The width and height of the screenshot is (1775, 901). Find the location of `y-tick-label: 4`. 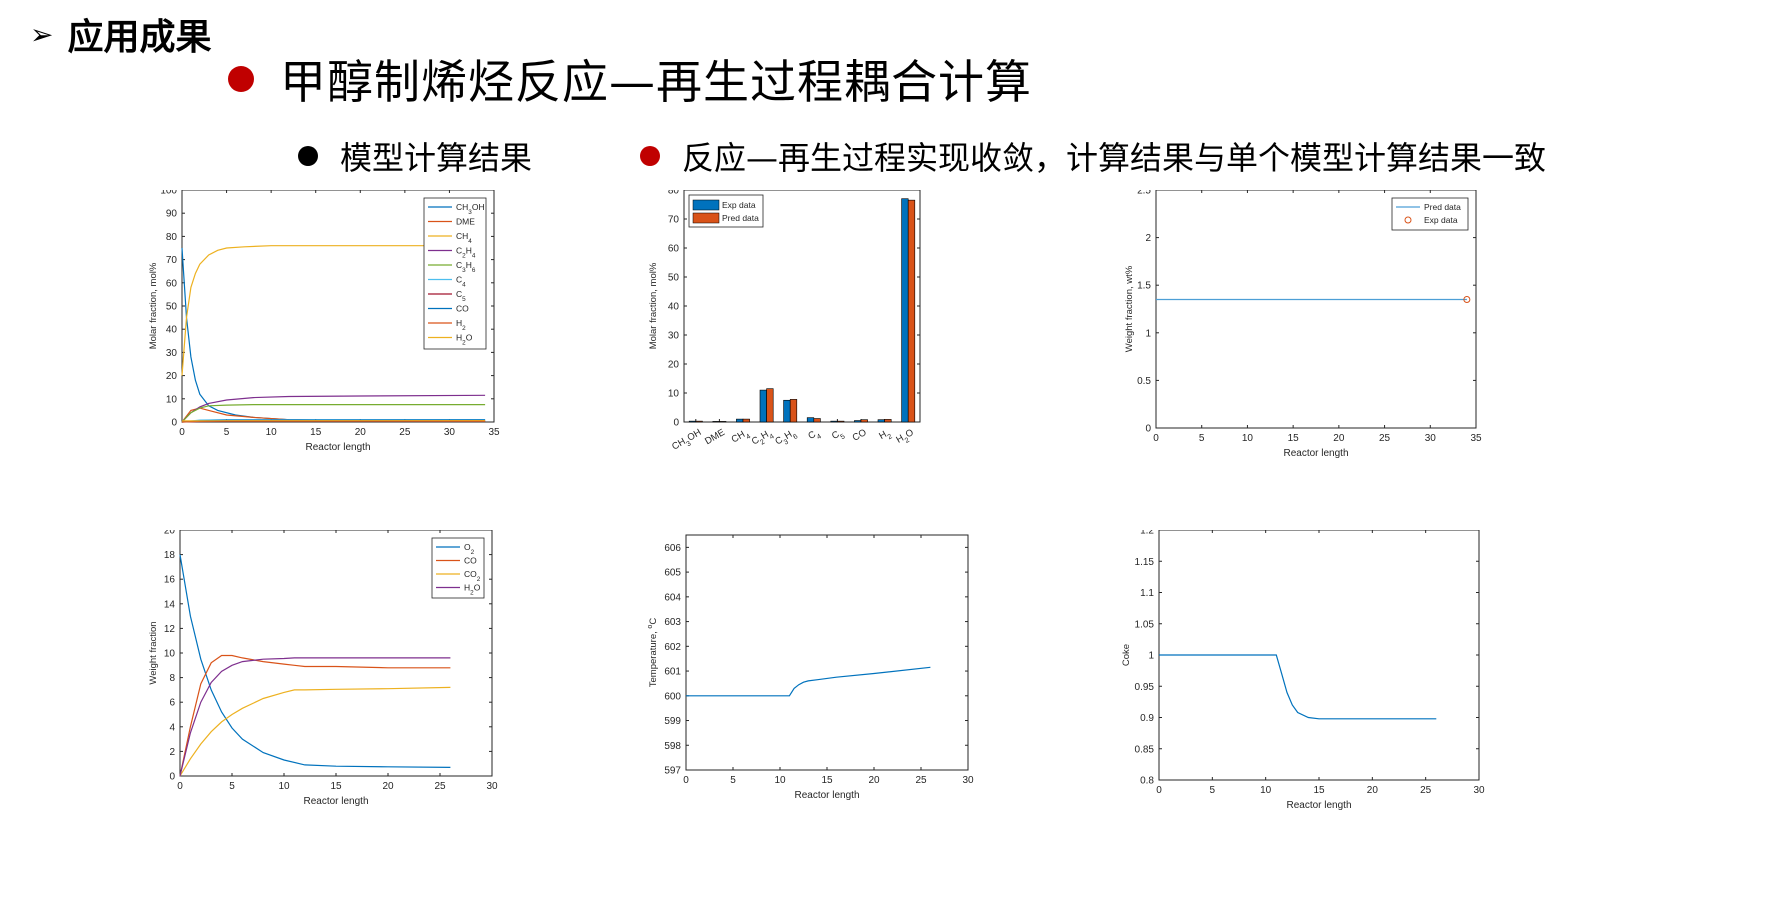

y-tick-label: 4 is located at coordinates (172, 727).